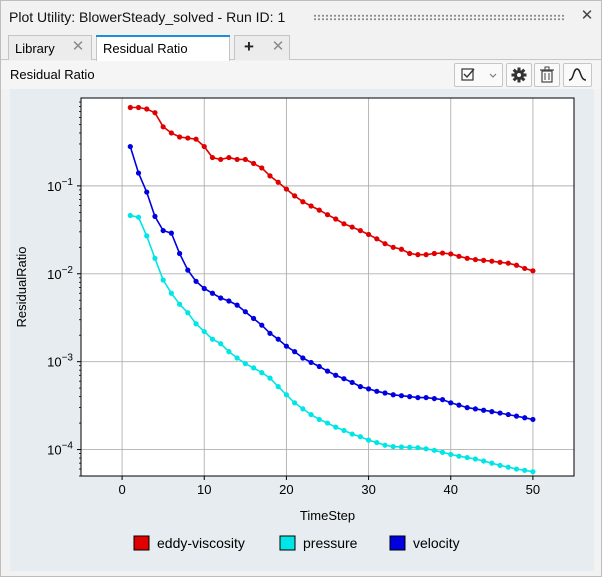  Describe the element at coordinates (439, 17) in the screenshot. I see `drag-handle` at that location.